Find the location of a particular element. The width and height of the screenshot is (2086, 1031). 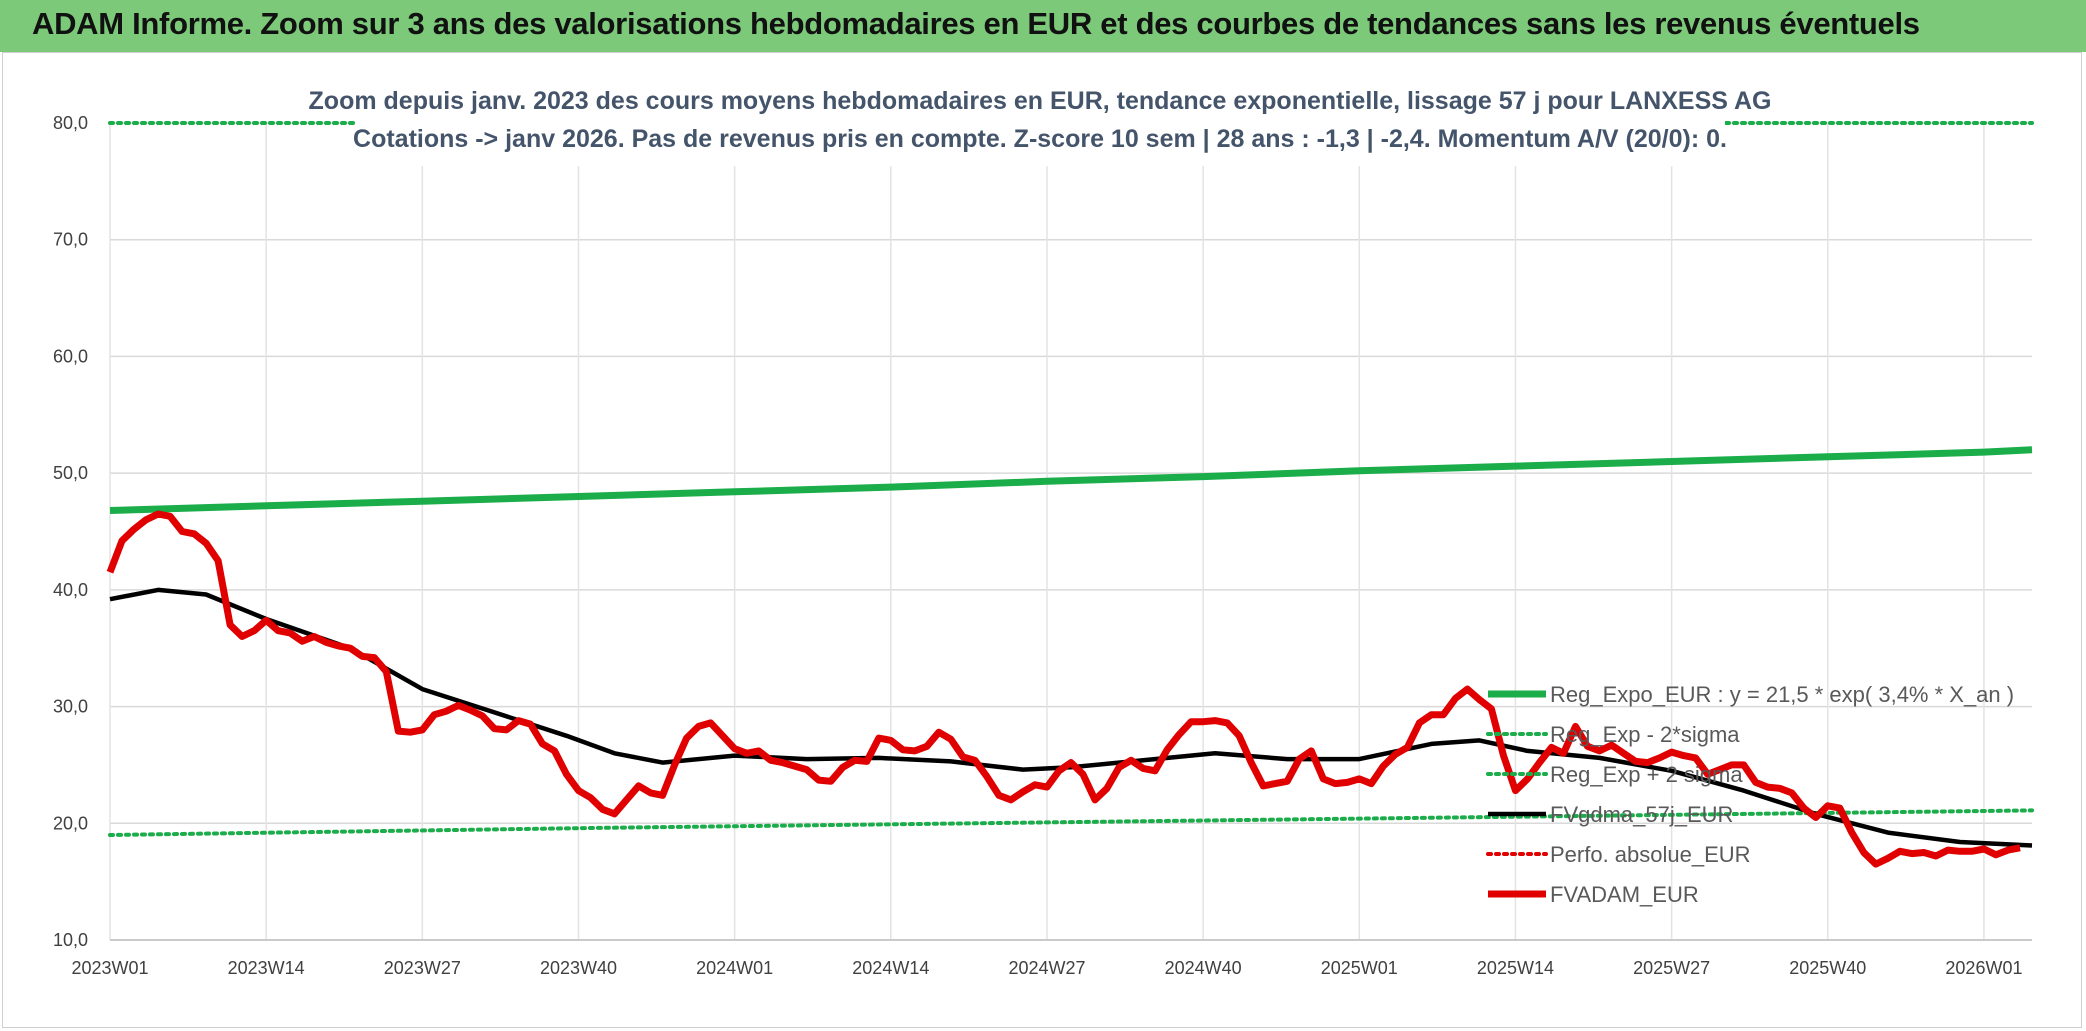

y-tick-label: 50,0 is located at coordinates (70, 473).